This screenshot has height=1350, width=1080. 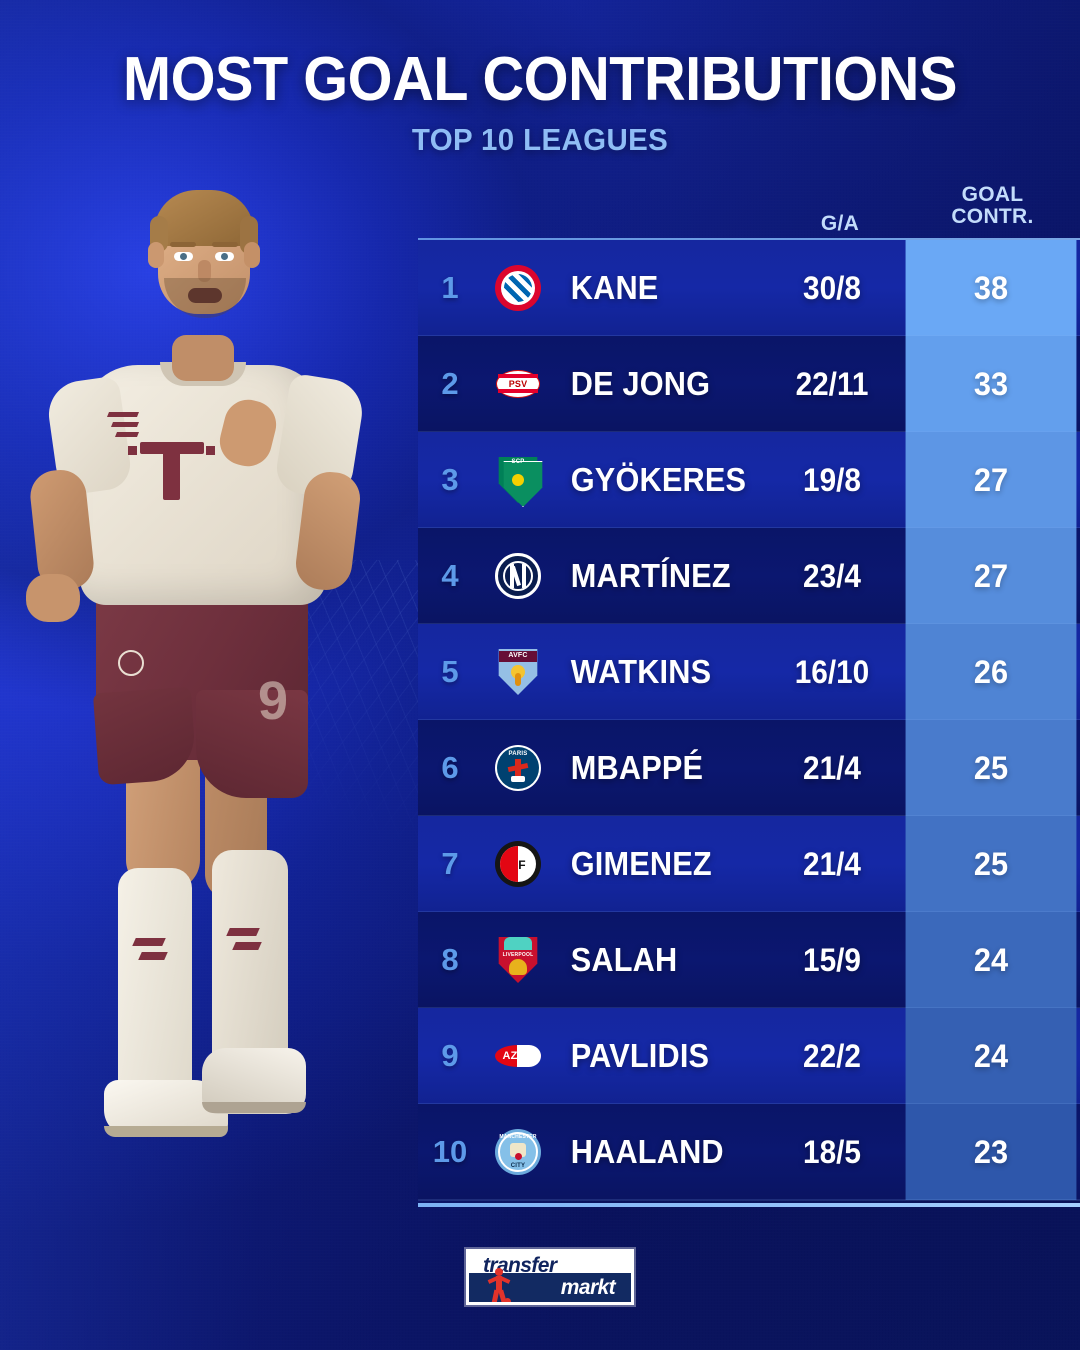 I want to click on table-column-headers: G/A GOAL CONTR., so click(x=749, y=209).